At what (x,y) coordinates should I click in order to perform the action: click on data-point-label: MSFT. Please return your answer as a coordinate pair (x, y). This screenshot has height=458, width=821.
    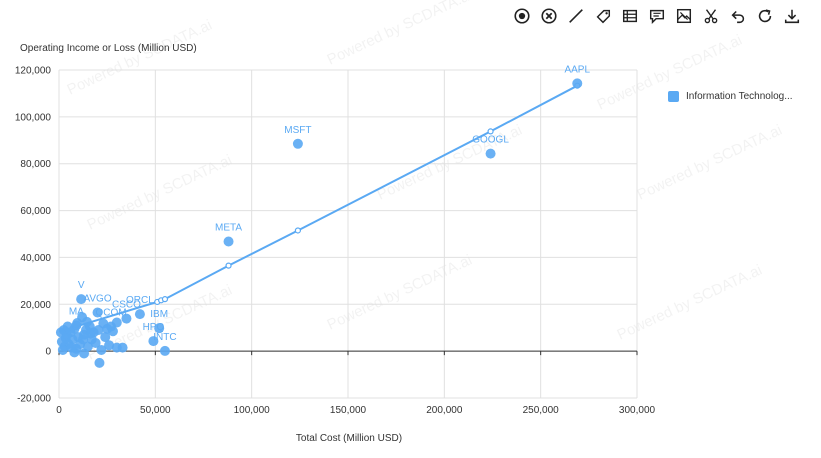
    Looking at the image, I should click on (297, 130).